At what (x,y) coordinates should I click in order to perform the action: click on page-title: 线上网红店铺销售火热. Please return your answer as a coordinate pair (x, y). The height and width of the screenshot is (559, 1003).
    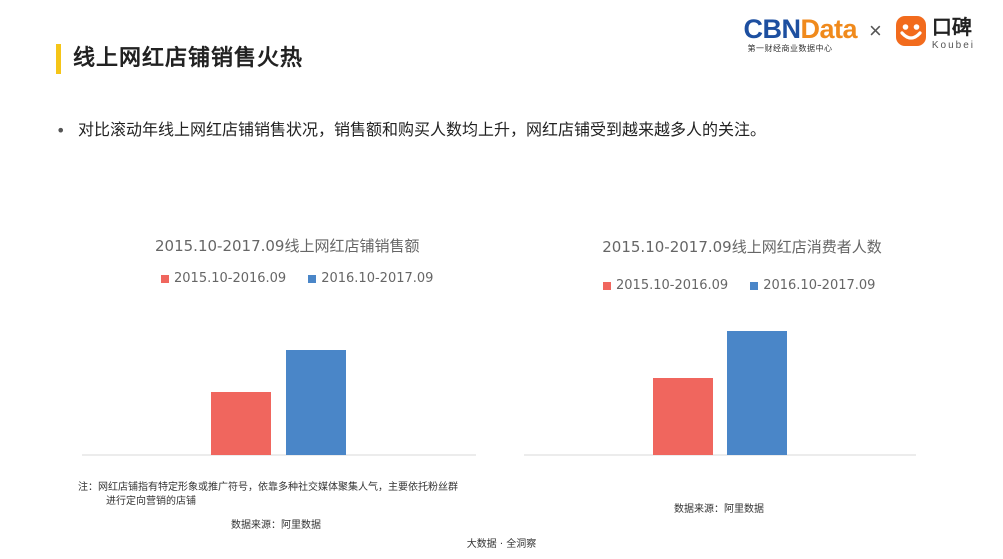
    Looking at the image, I should click on (188, 58).